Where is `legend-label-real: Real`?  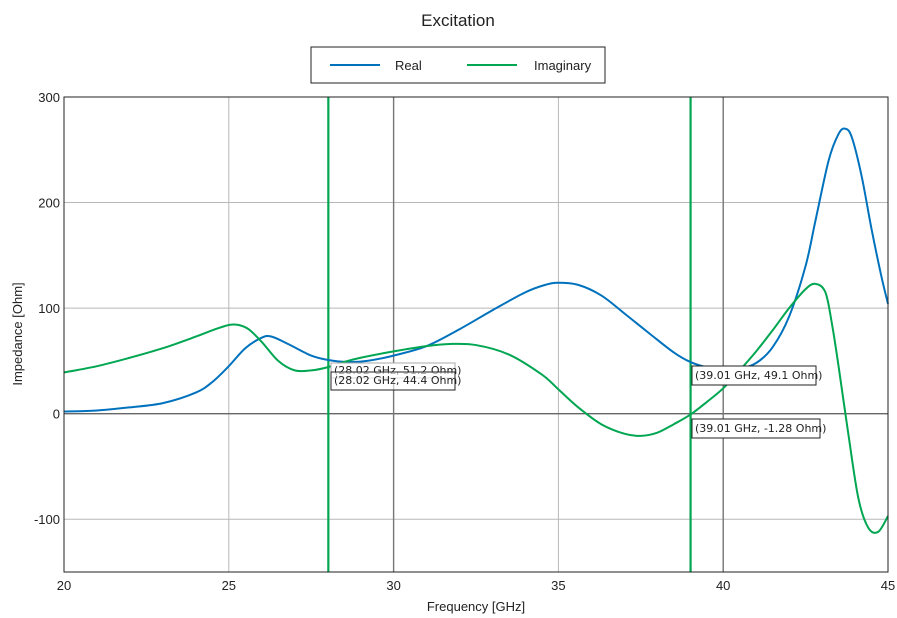
legend-label-real: Real is located at coordinates (408, 65).